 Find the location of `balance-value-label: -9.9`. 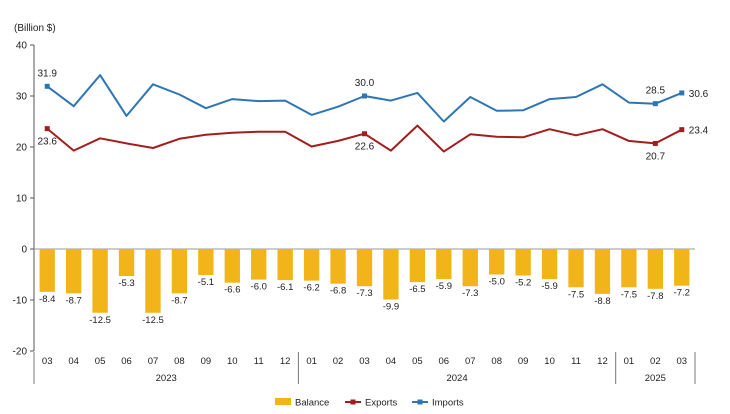

balance-value-label: -9.9 is located at coordinates (391, 306).